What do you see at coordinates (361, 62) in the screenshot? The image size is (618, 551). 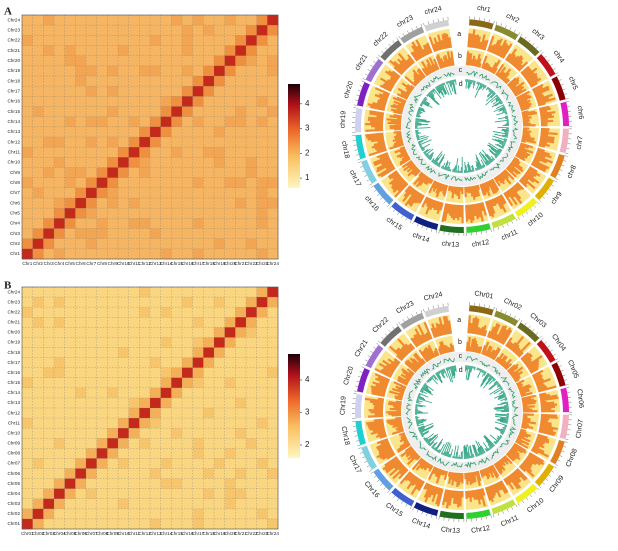 I see `chromosome-label: chr21` at bounding box center [361, 62].